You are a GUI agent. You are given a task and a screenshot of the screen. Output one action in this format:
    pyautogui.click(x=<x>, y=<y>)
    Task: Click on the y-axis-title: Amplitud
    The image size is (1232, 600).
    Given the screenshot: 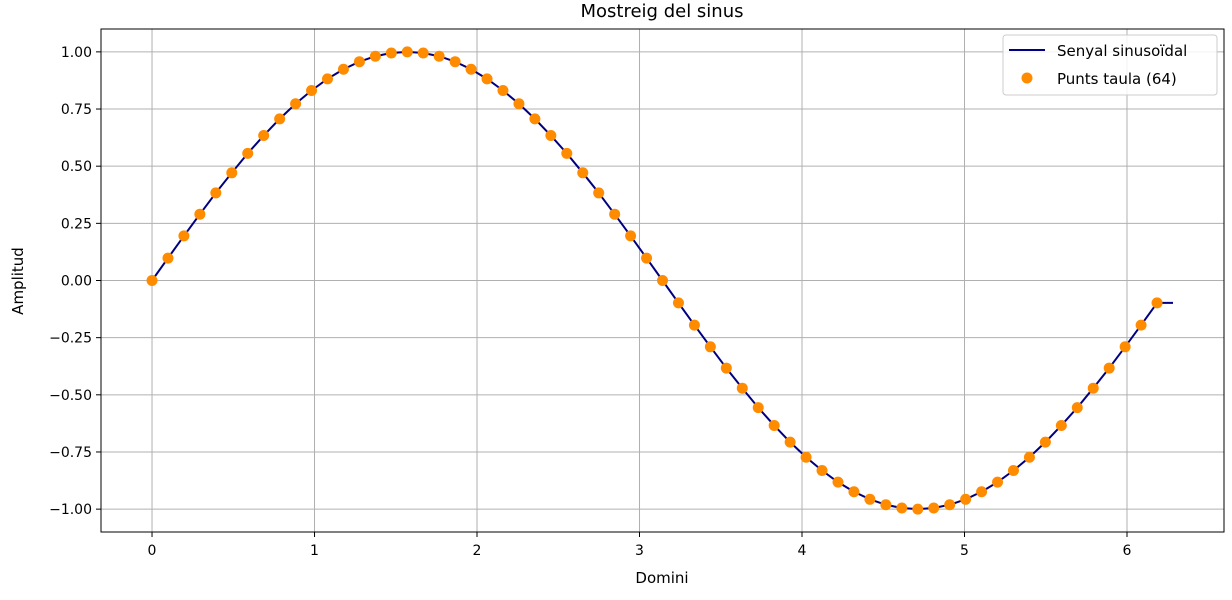 What is the action you would take?
    pyautogui.click(x=18, y=281)
    